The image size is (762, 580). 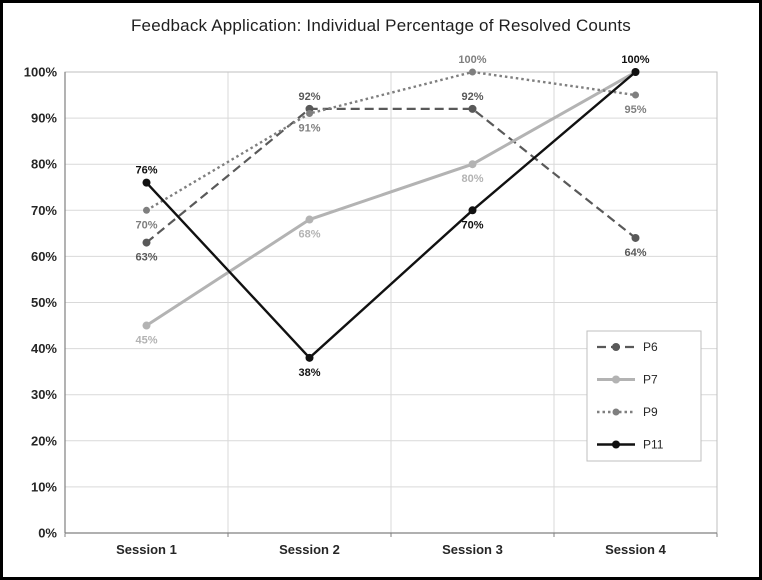 I want to click on y-axis-tick-label: 90%, so click(x=44, y=118).